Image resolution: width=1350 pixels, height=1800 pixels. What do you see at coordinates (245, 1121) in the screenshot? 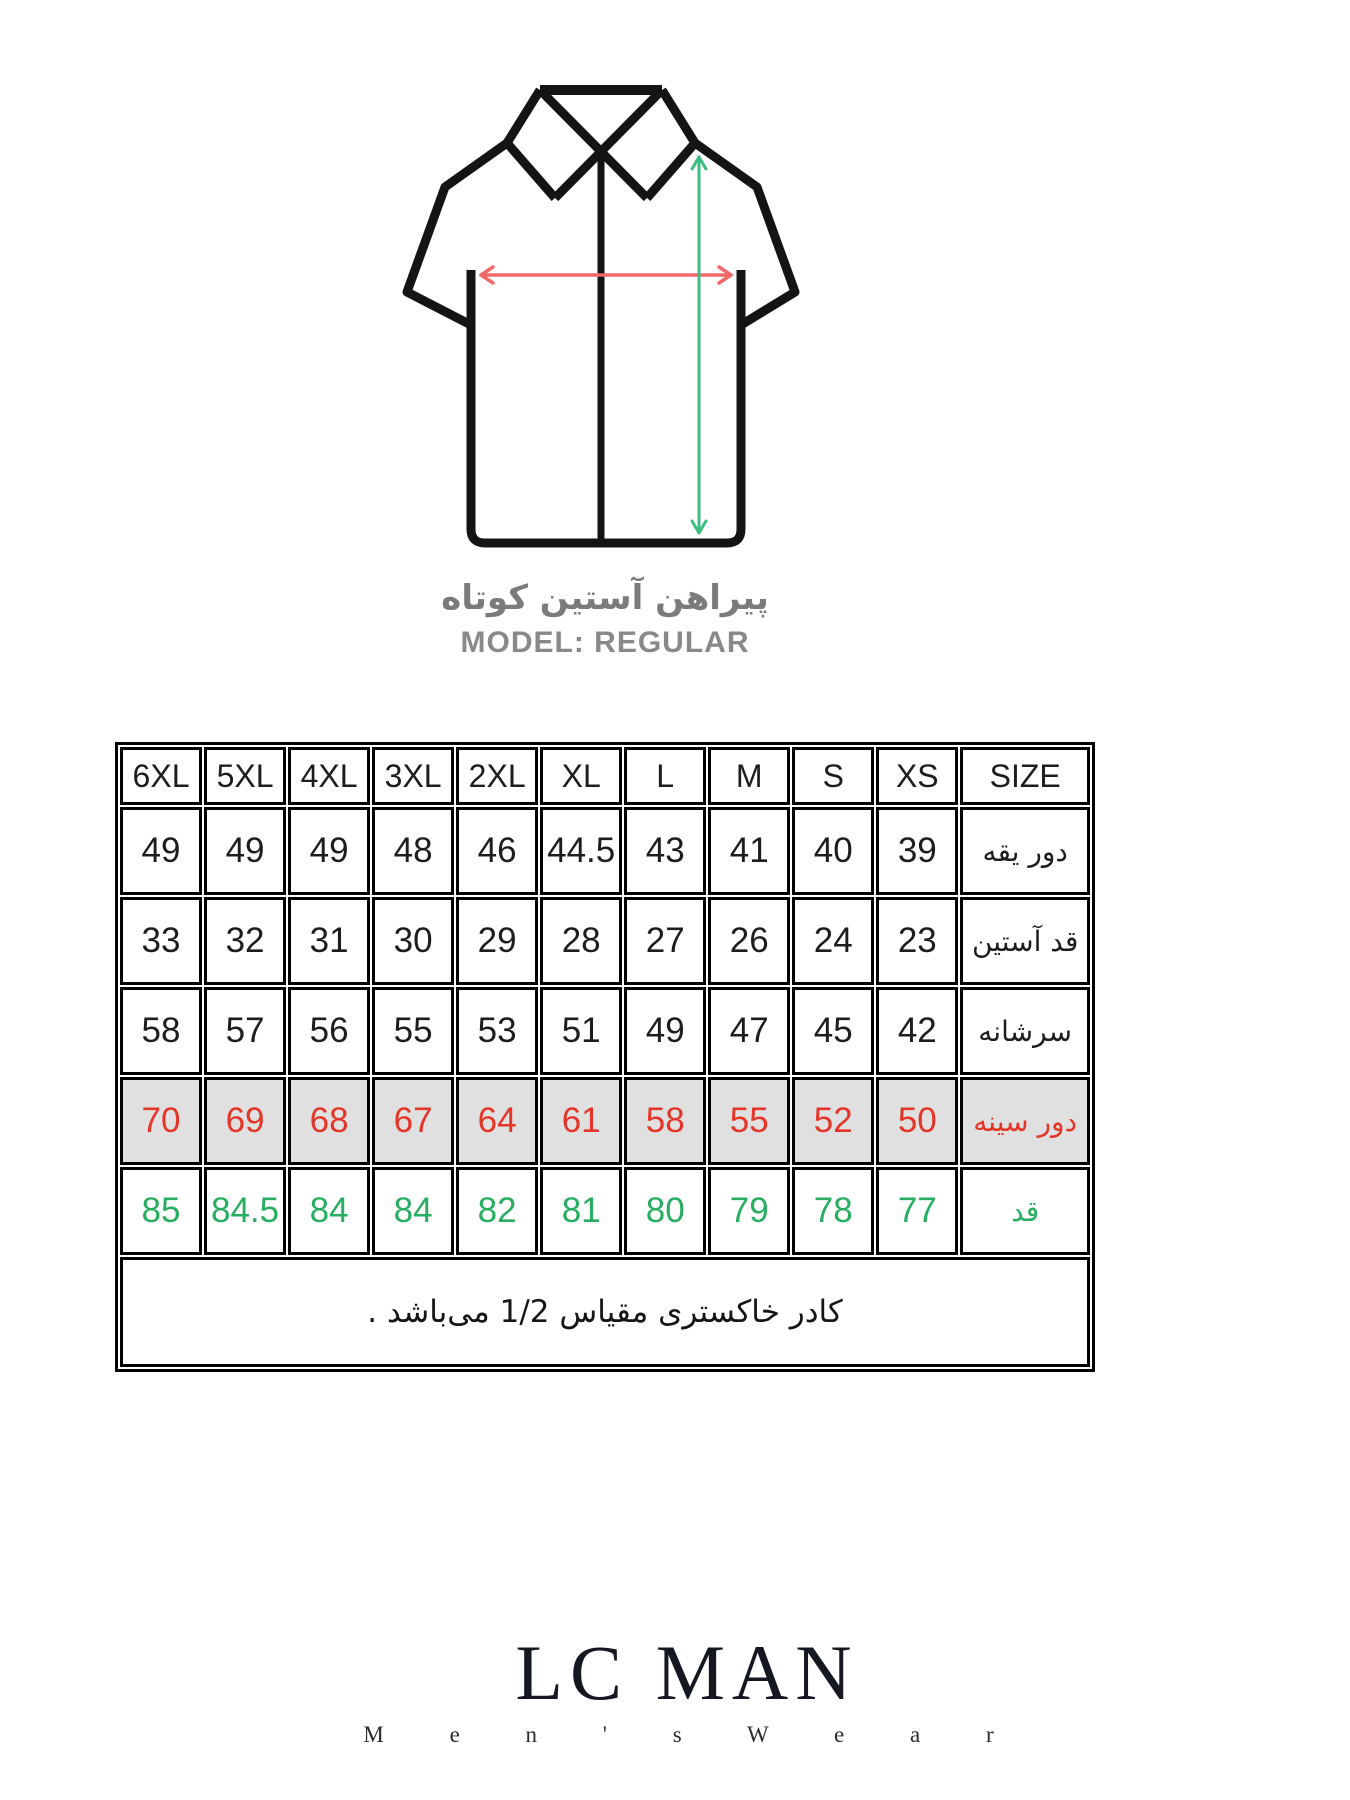
I see `value-cell: 69` at bounding box center [245, 1121].